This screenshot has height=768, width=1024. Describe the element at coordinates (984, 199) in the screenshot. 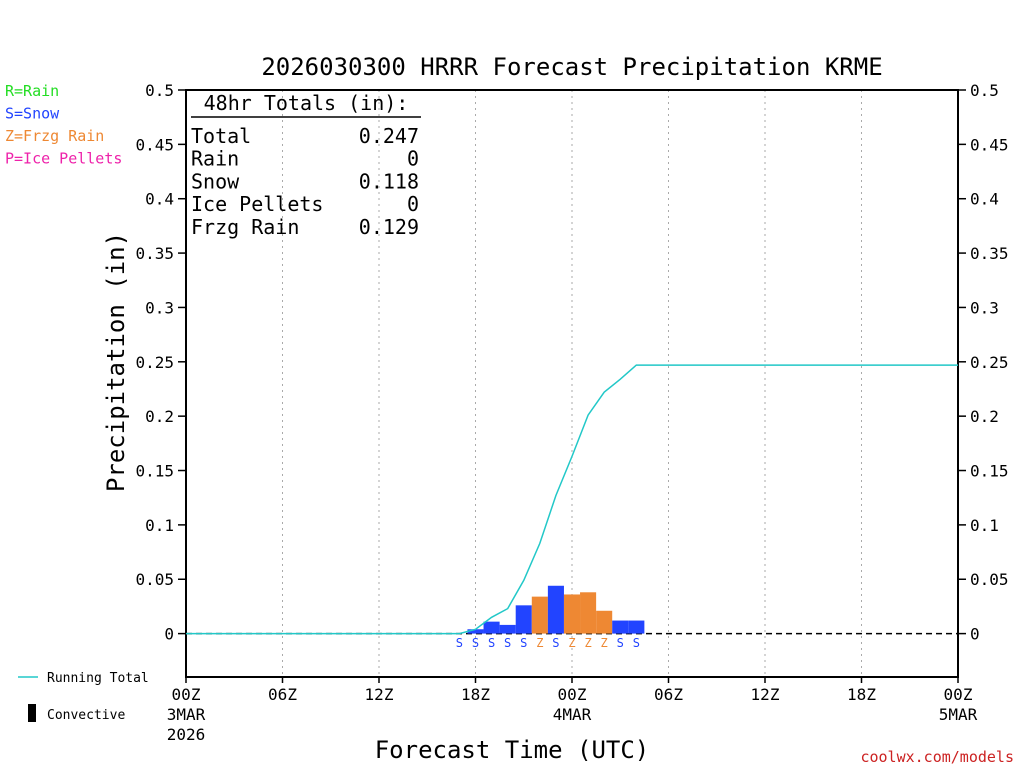

I see `y-tick-label-right-8: 0.4` at that location.